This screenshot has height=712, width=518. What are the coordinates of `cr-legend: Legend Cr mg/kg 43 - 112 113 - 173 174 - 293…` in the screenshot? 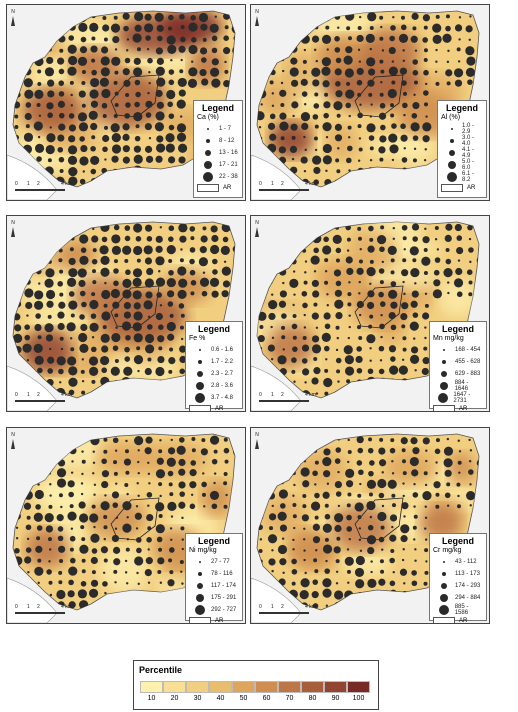 It's located at (458, 578).